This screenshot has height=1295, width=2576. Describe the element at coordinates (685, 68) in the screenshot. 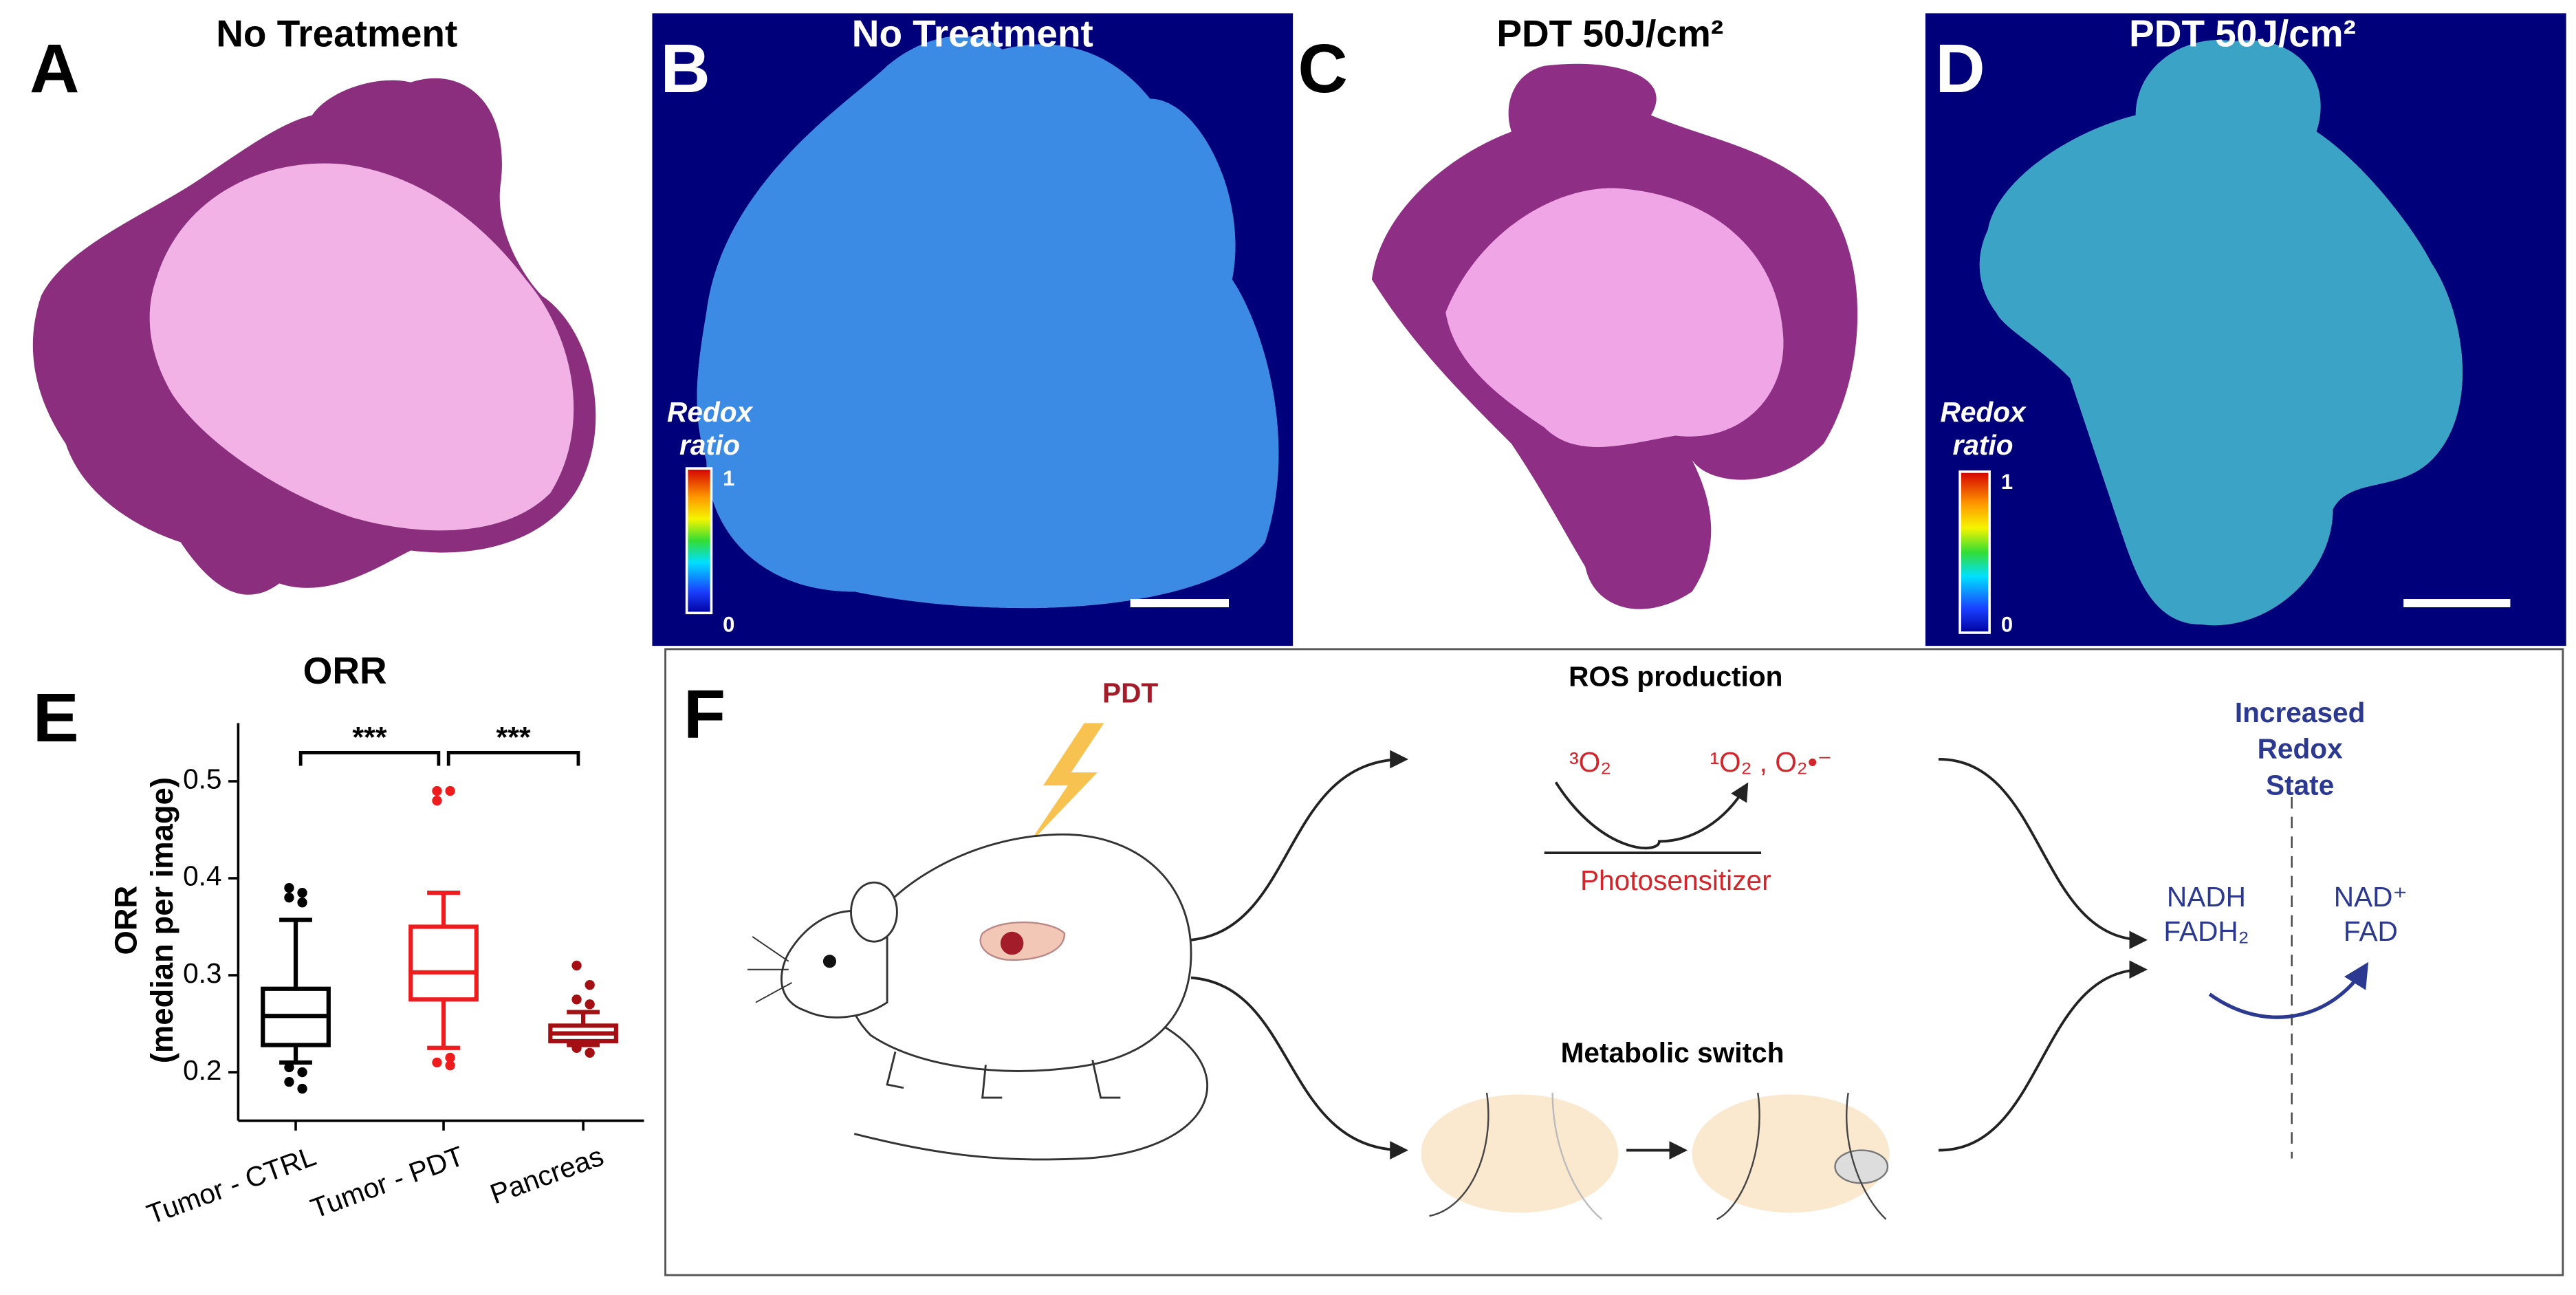

I see `panel-letter: B` at that location.